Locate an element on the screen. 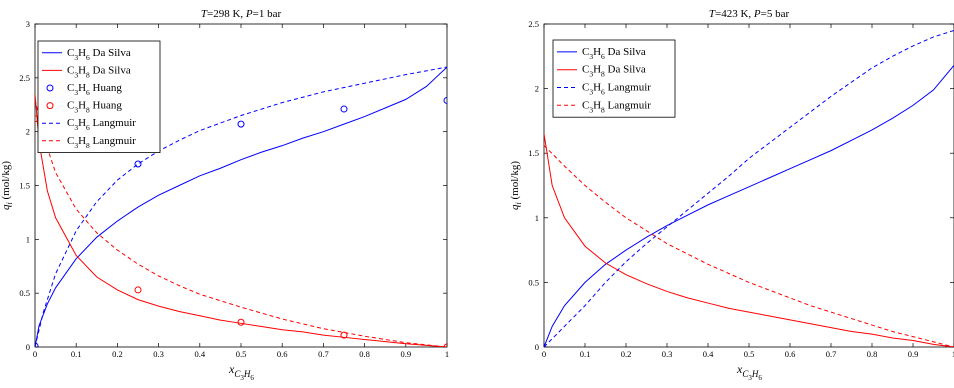 This screenshot has width=954, height=388. legend-entry: C3H6 Da Silva is located at coordinates (99, 54).